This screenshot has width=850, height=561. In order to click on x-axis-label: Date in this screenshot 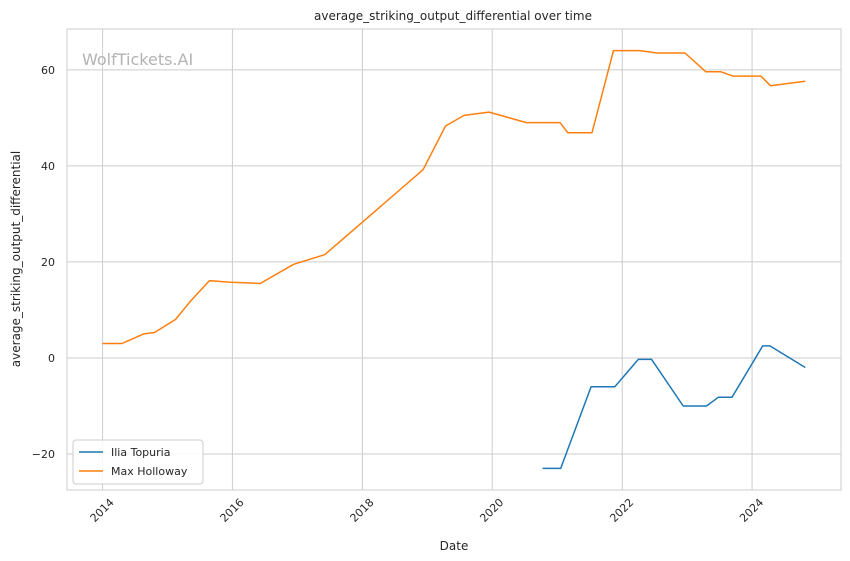, I will do `click(454, 546)`.